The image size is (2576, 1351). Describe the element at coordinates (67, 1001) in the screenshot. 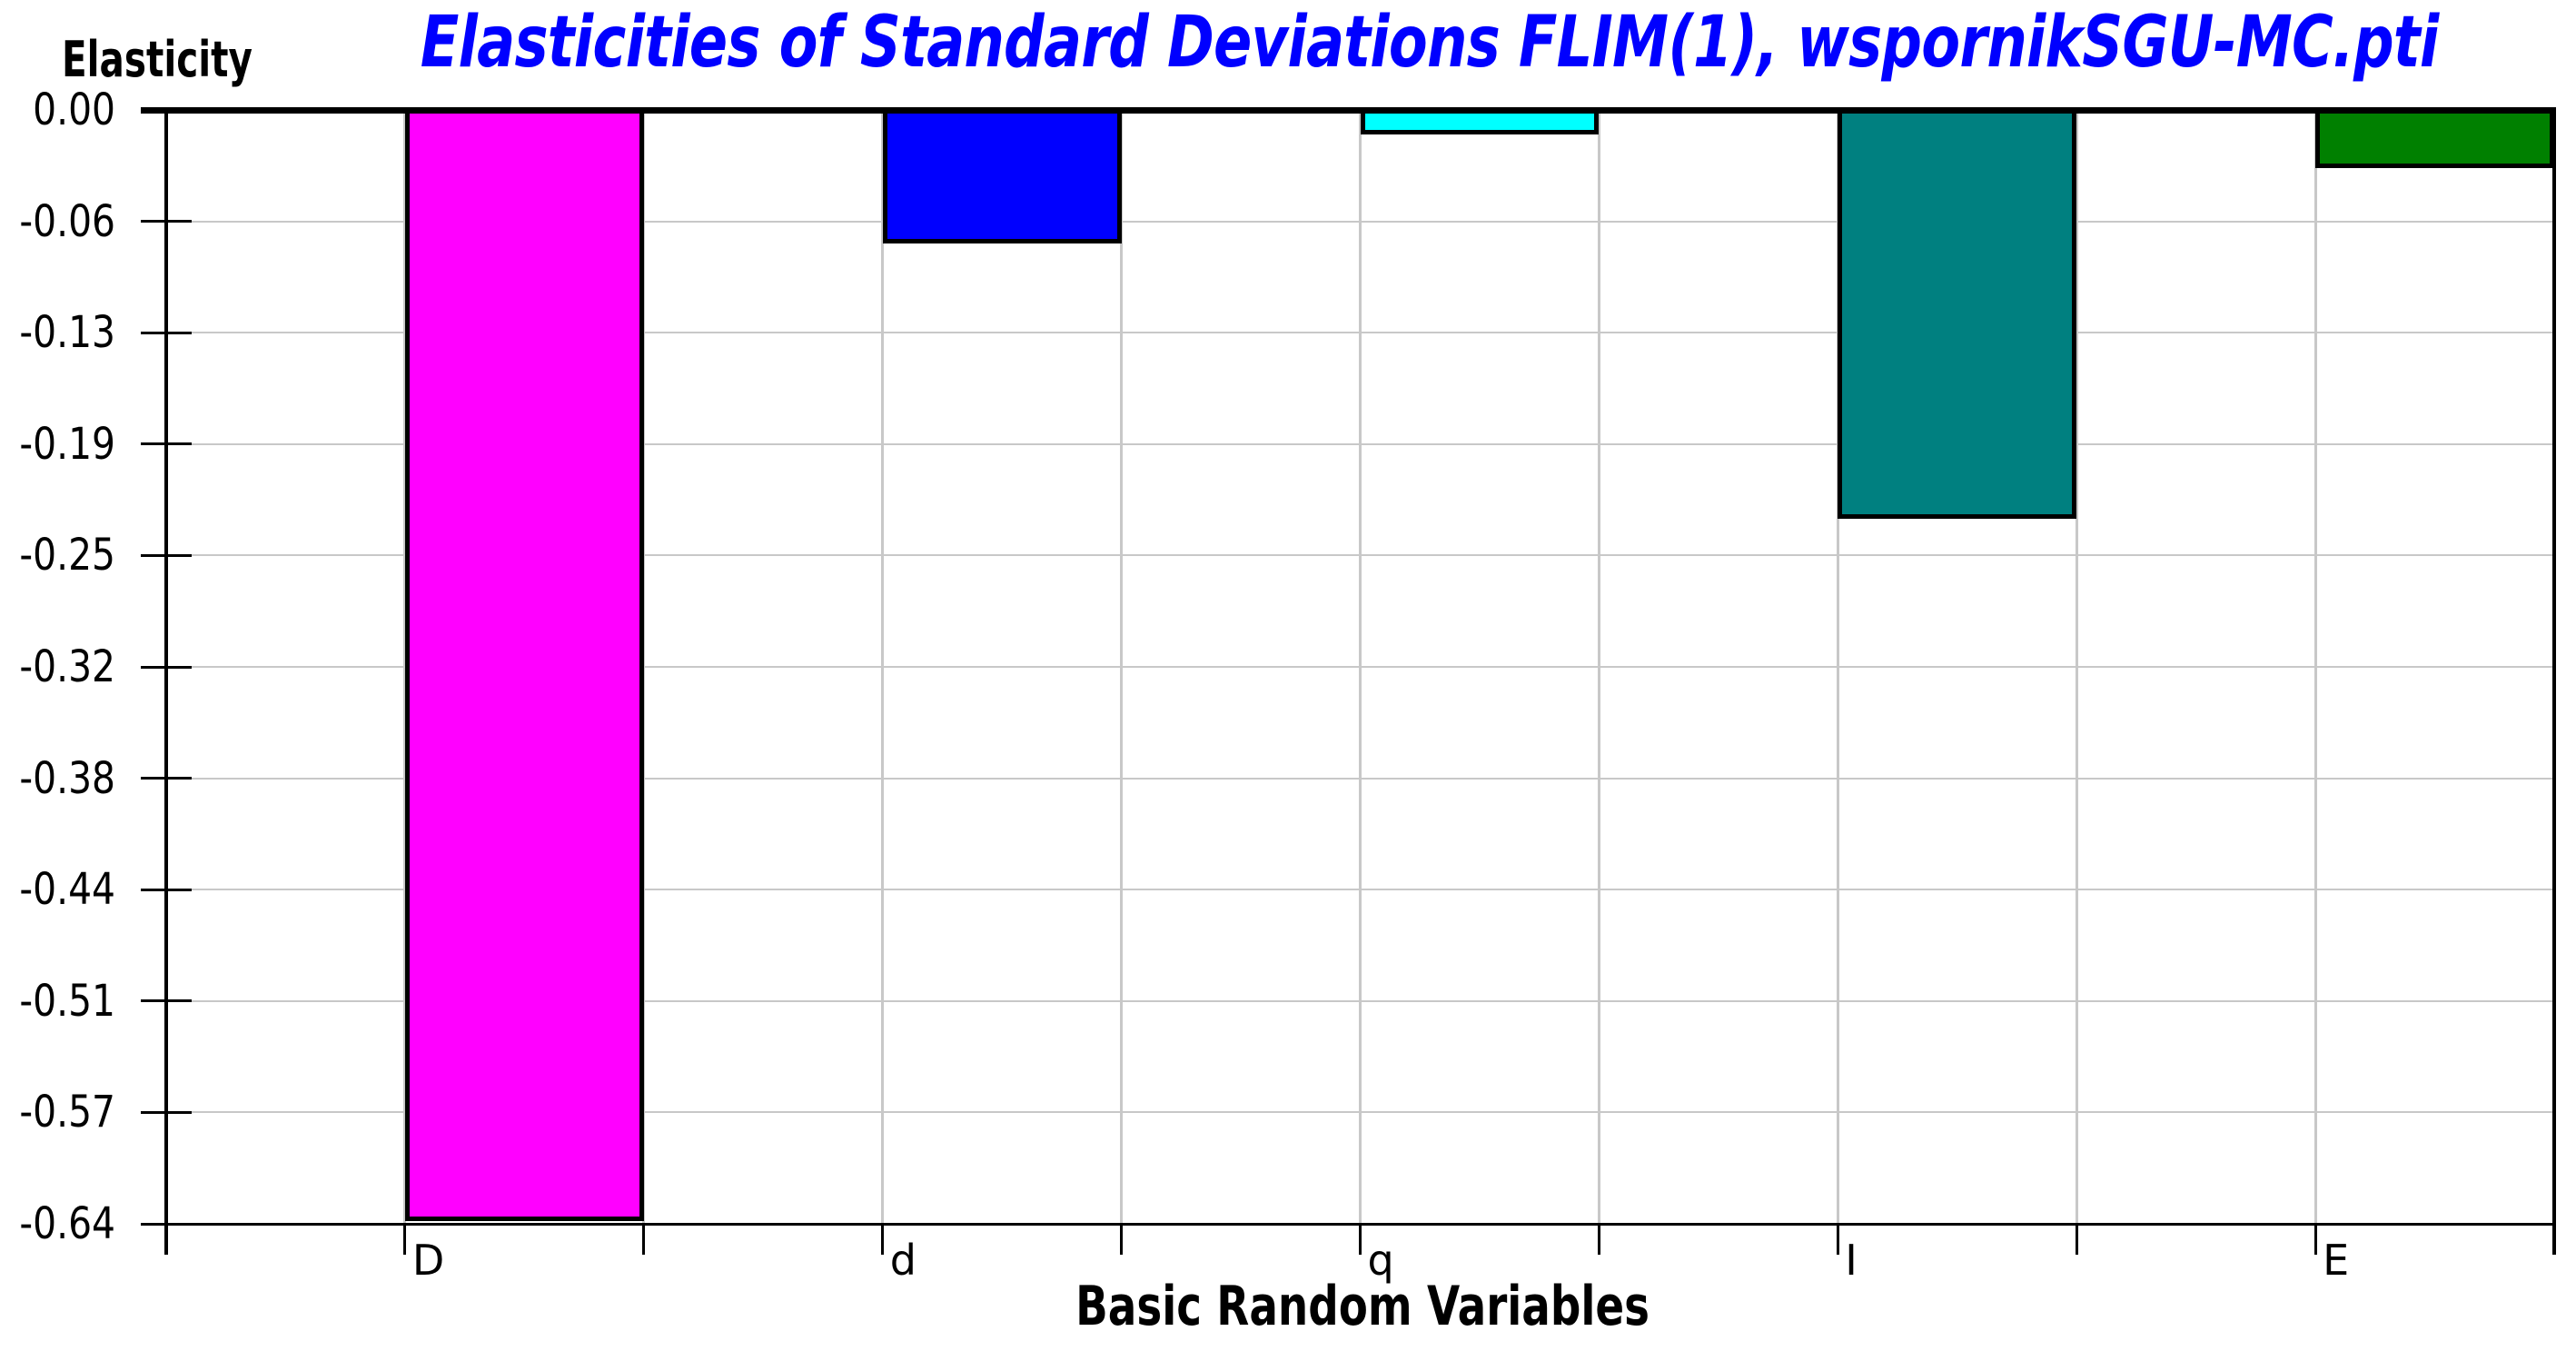

I see `y-tick-label: -0.51` at that location.